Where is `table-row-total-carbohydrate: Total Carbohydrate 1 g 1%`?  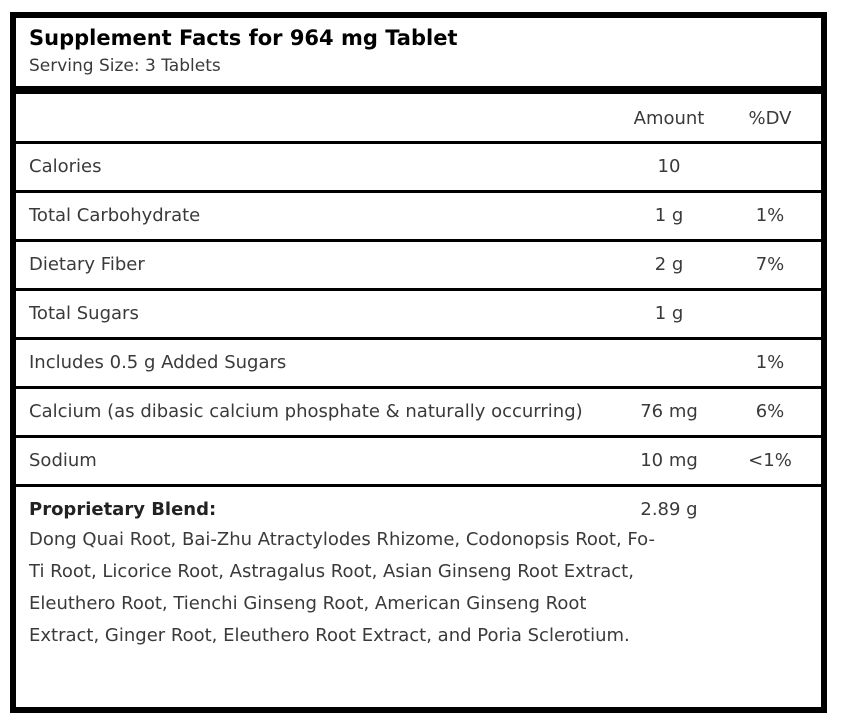
table-row-total-carbohydrate: Total Carbohydrate 1 g 1% is located at coordinates (418, 216).